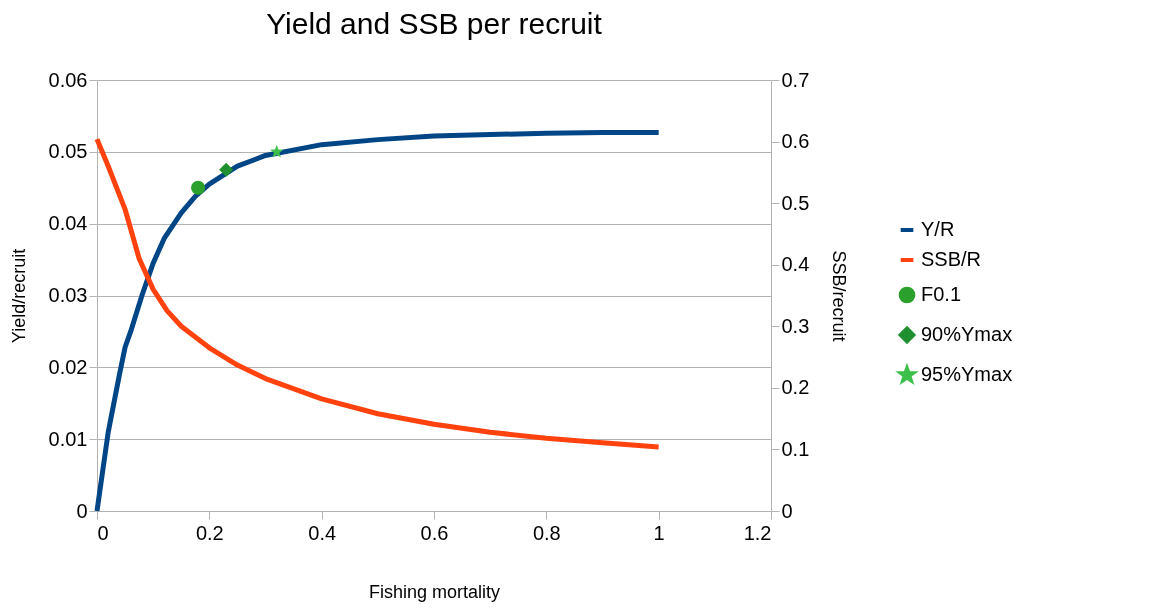  I want to click on y2-tick-label: 0.1, so click(795, 448).